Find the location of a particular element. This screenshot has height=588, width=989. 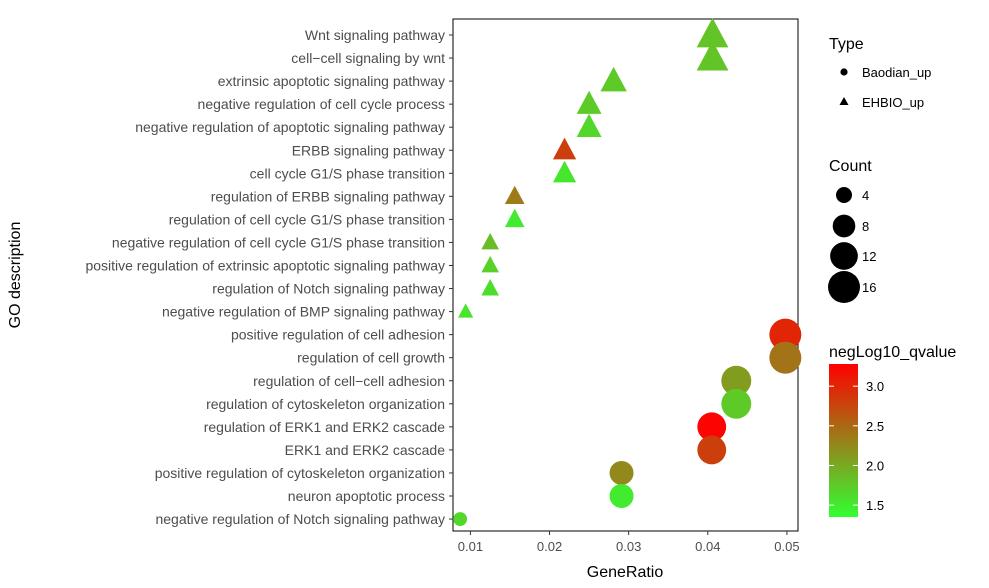

legend-color-title: negLog10_qvalue is located at coordinates (892, 352).